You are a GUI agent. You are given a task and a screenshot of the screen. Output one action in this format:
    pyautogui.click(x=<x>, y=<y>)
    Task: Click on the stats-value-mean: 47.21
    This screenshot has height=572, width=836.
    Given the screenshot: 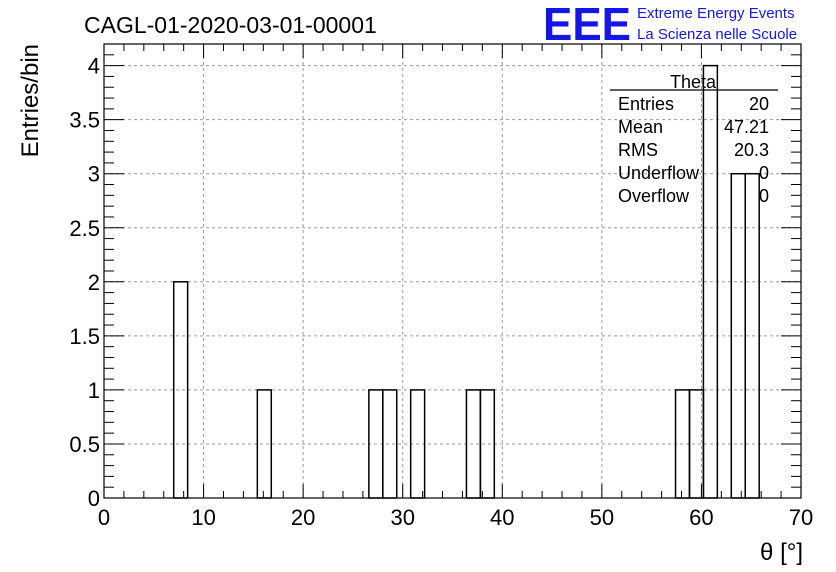 What is the action you would take?
    pyautogui.click(x=746, y=127)
    